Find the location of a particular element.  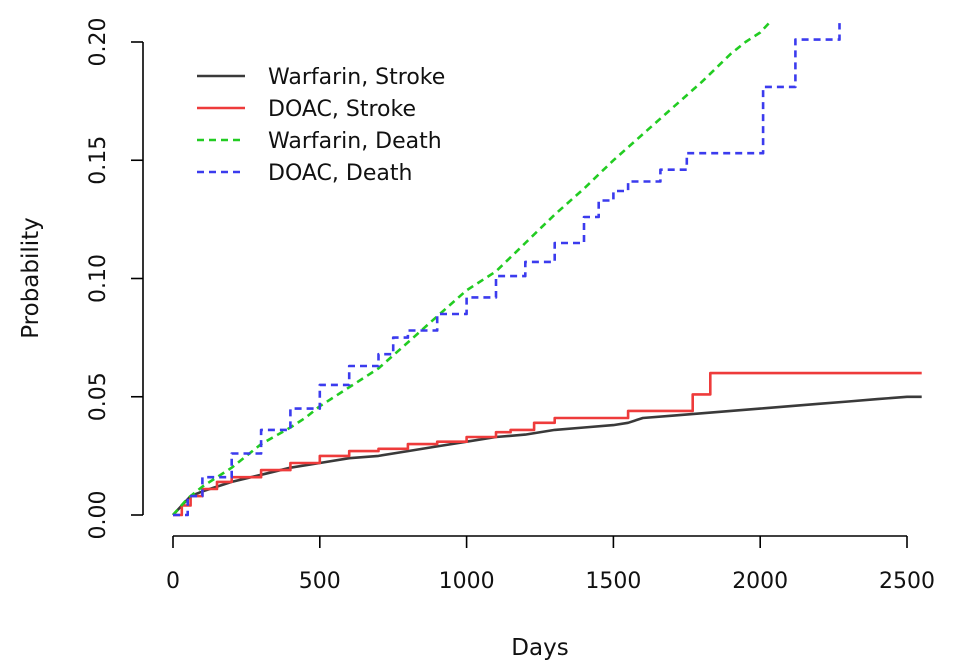

legend-label: Warfarin, Stroke is located at coordinates (356, 77).